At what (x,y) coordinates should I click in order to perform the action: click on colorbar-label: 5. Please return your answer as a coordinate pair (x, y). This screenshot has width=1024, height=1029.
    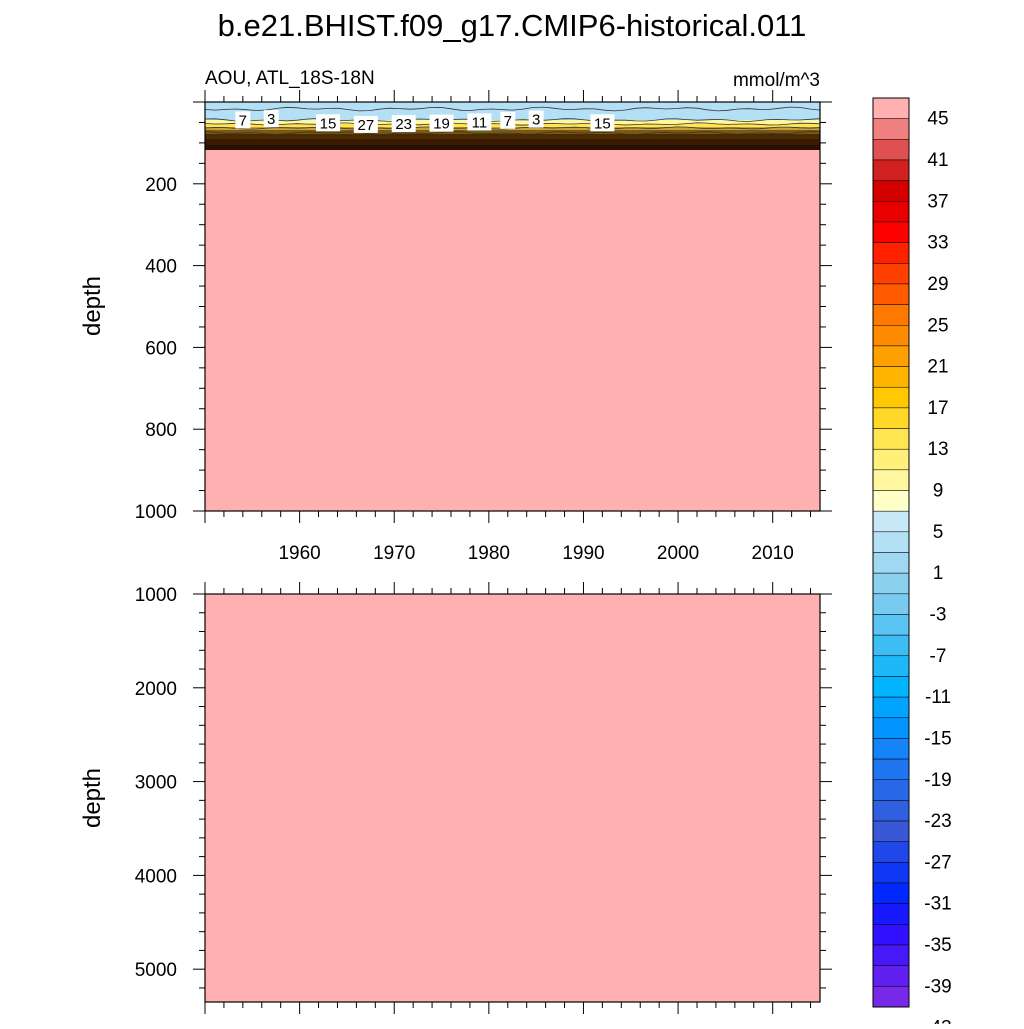
    Looking at the image, I should click on (938, 532).